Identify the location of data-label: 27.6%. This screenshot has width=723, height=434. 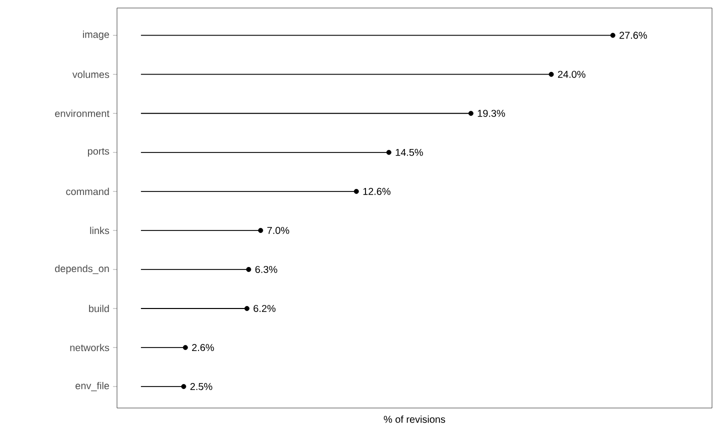
(633, 35).